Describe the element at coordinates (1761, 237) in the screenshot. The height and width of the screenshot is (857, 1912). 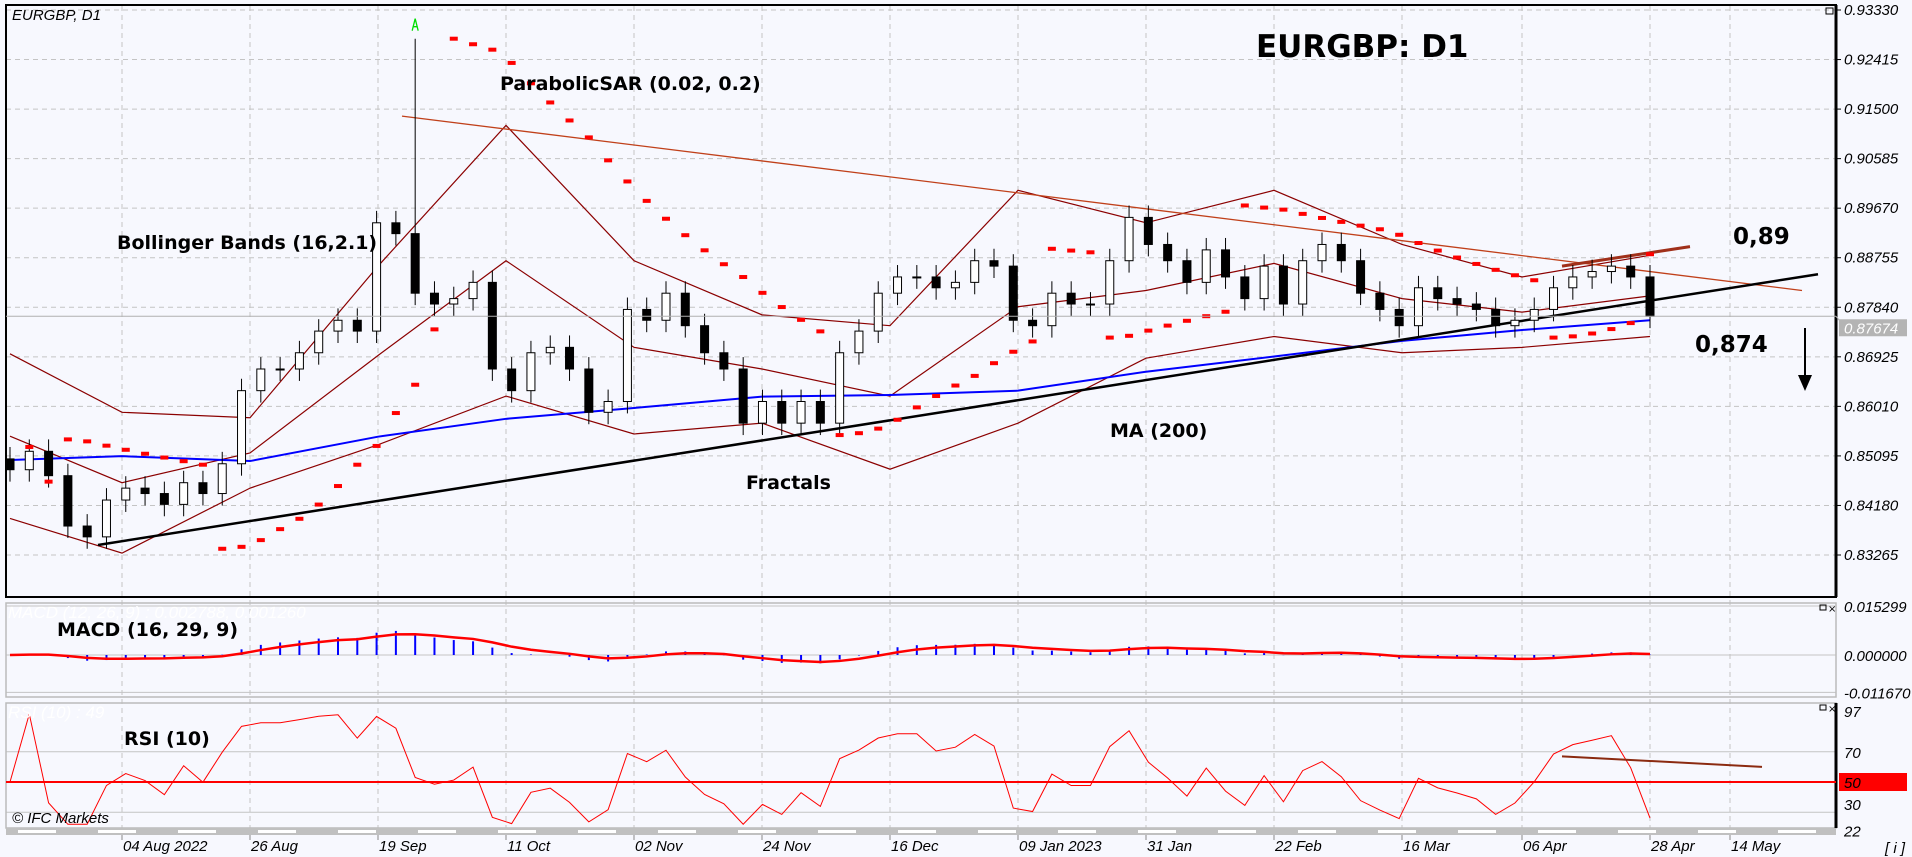
I see `level-high-label: 0,89` at that location.